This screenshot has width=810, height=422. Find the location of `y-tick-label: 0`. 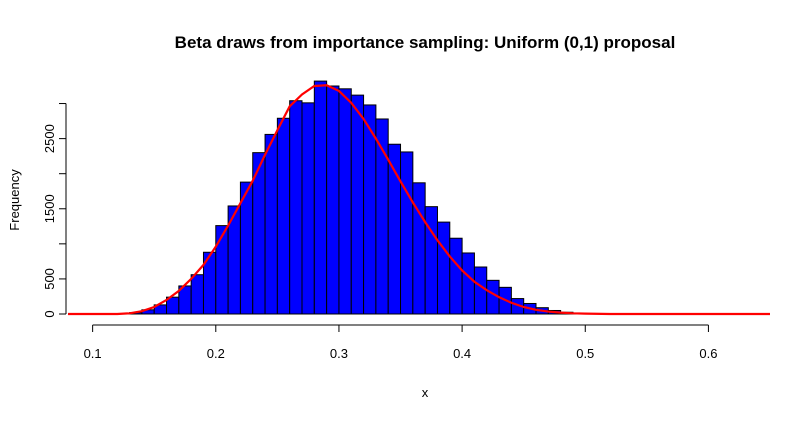

y-tick-label: 0 is located at coordinates (49, 313).